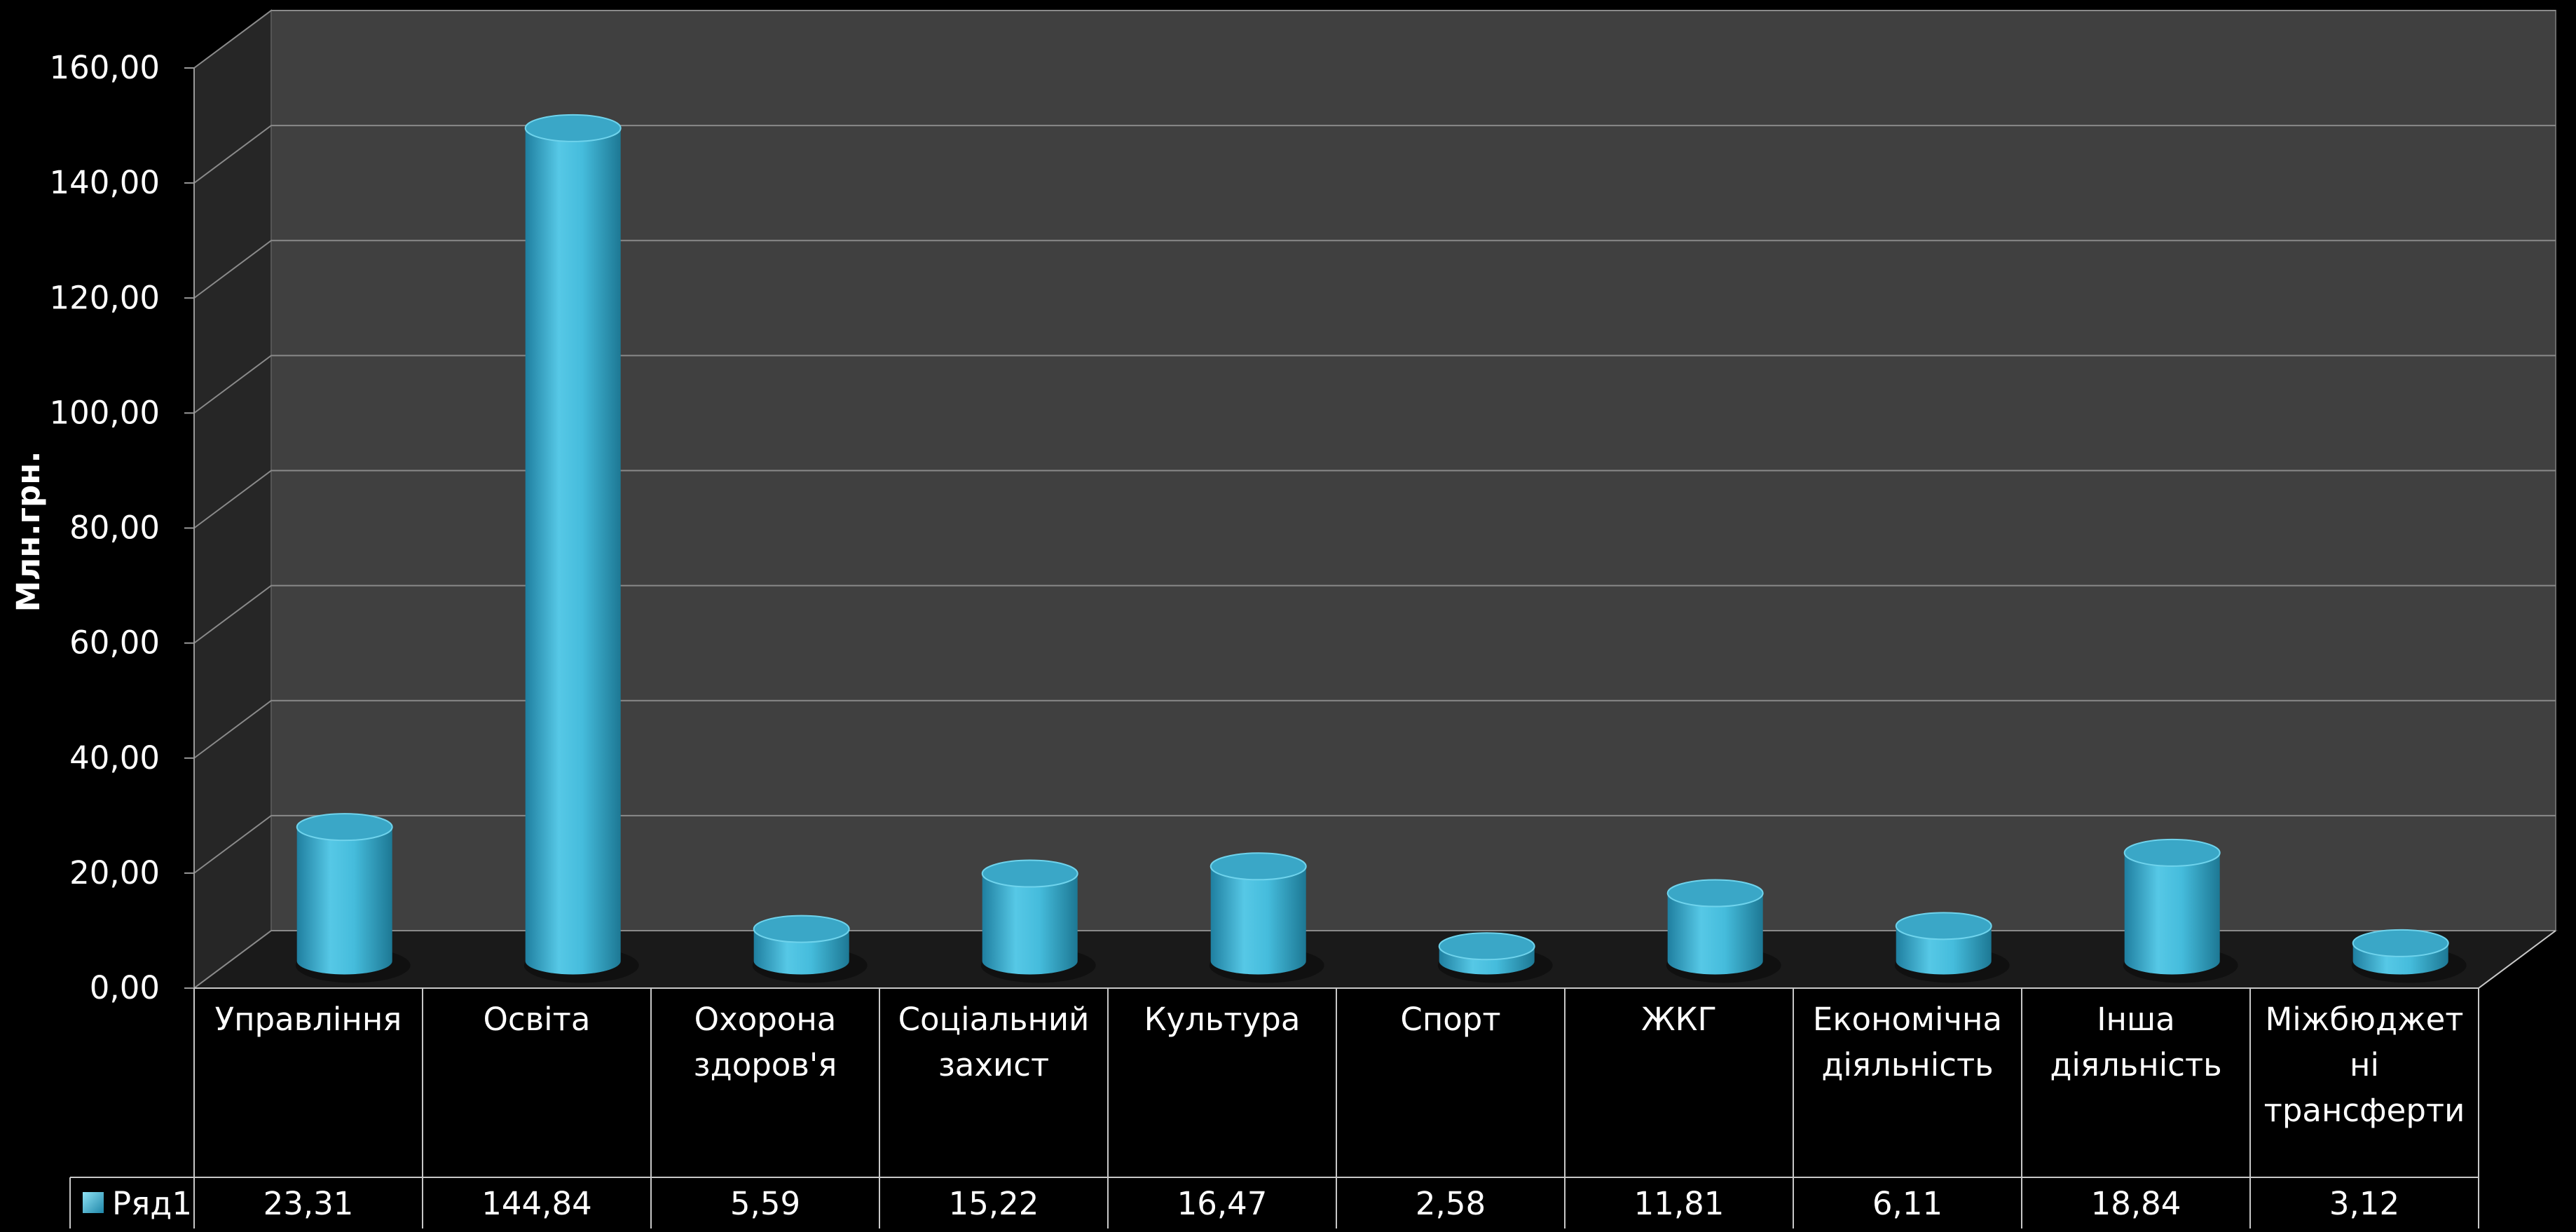  What do you see at coordinates (29, 531) in the screenshot?
I see `y-axis-title: Млн.грн.` at bounding box center [29, 531].